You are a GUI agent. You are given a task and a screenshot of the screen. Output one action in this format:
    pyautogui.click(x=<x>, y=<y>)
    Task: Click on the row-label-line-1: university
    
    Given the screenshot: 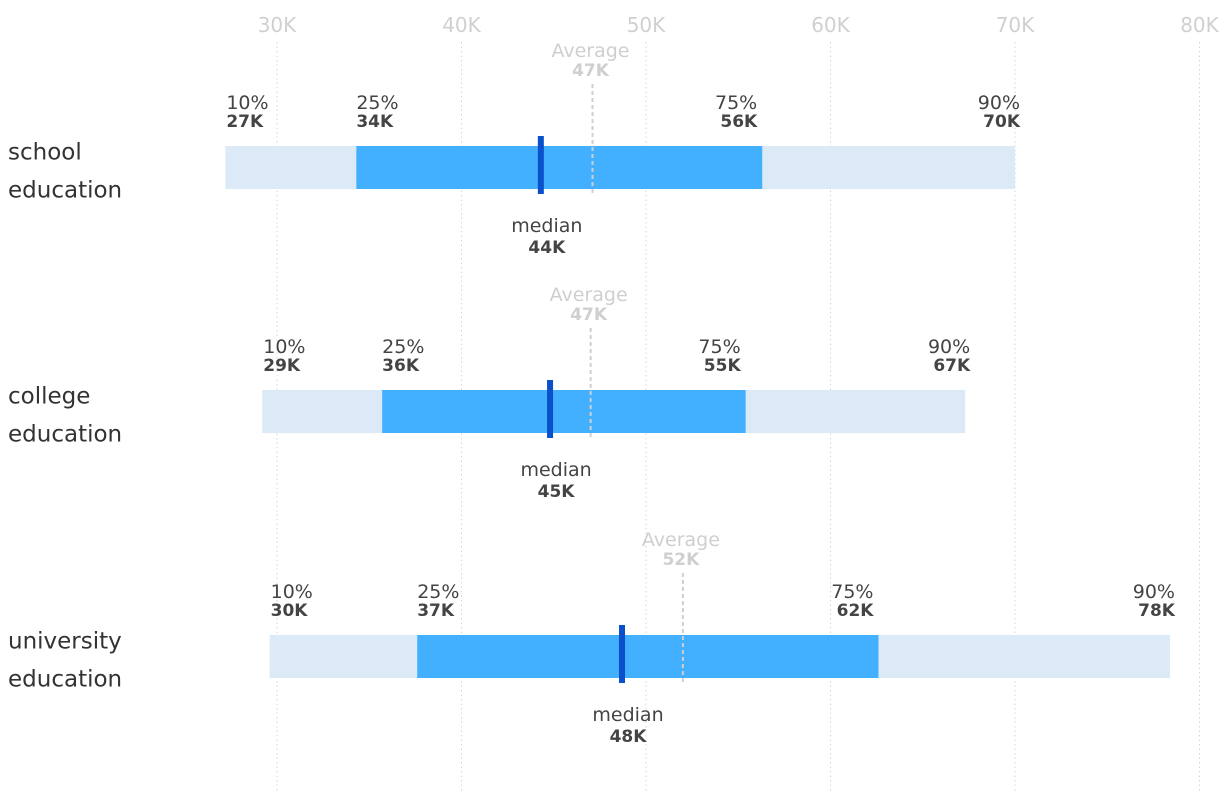 What is the action you would take?
    pyautogui.click(x=65, y=642)
    